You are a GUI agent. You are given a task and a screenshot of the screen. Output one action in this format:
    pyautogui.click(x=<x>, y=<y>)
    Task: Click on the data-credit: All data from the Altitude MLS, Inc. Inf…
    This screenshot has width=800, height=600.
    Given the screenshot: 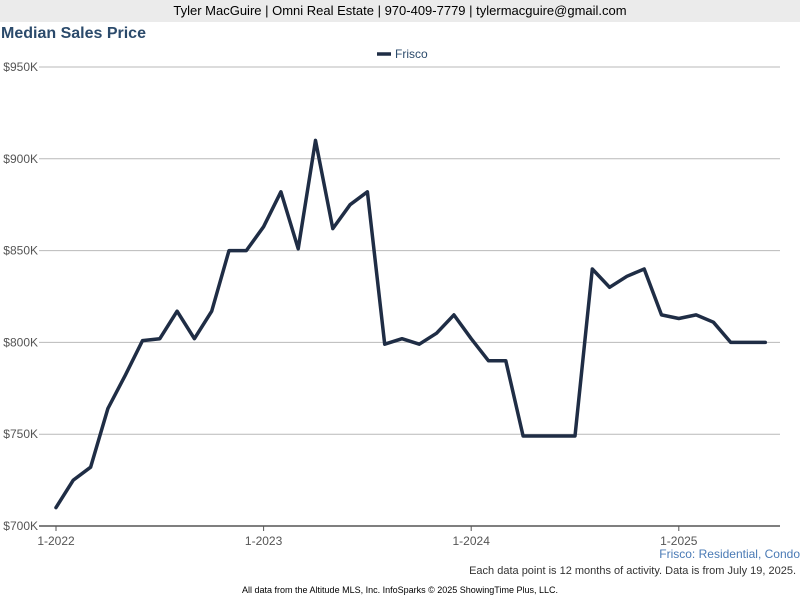 What is the action you would take?
    pyautogui.click(x=400, y=590)
    